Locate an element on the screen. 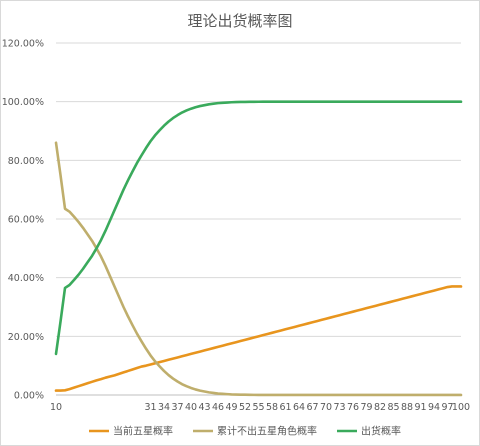 This screenshot has height=446, width=480. legend-label: 累计不出五星角色概率 is located at coordinates (267, 431).